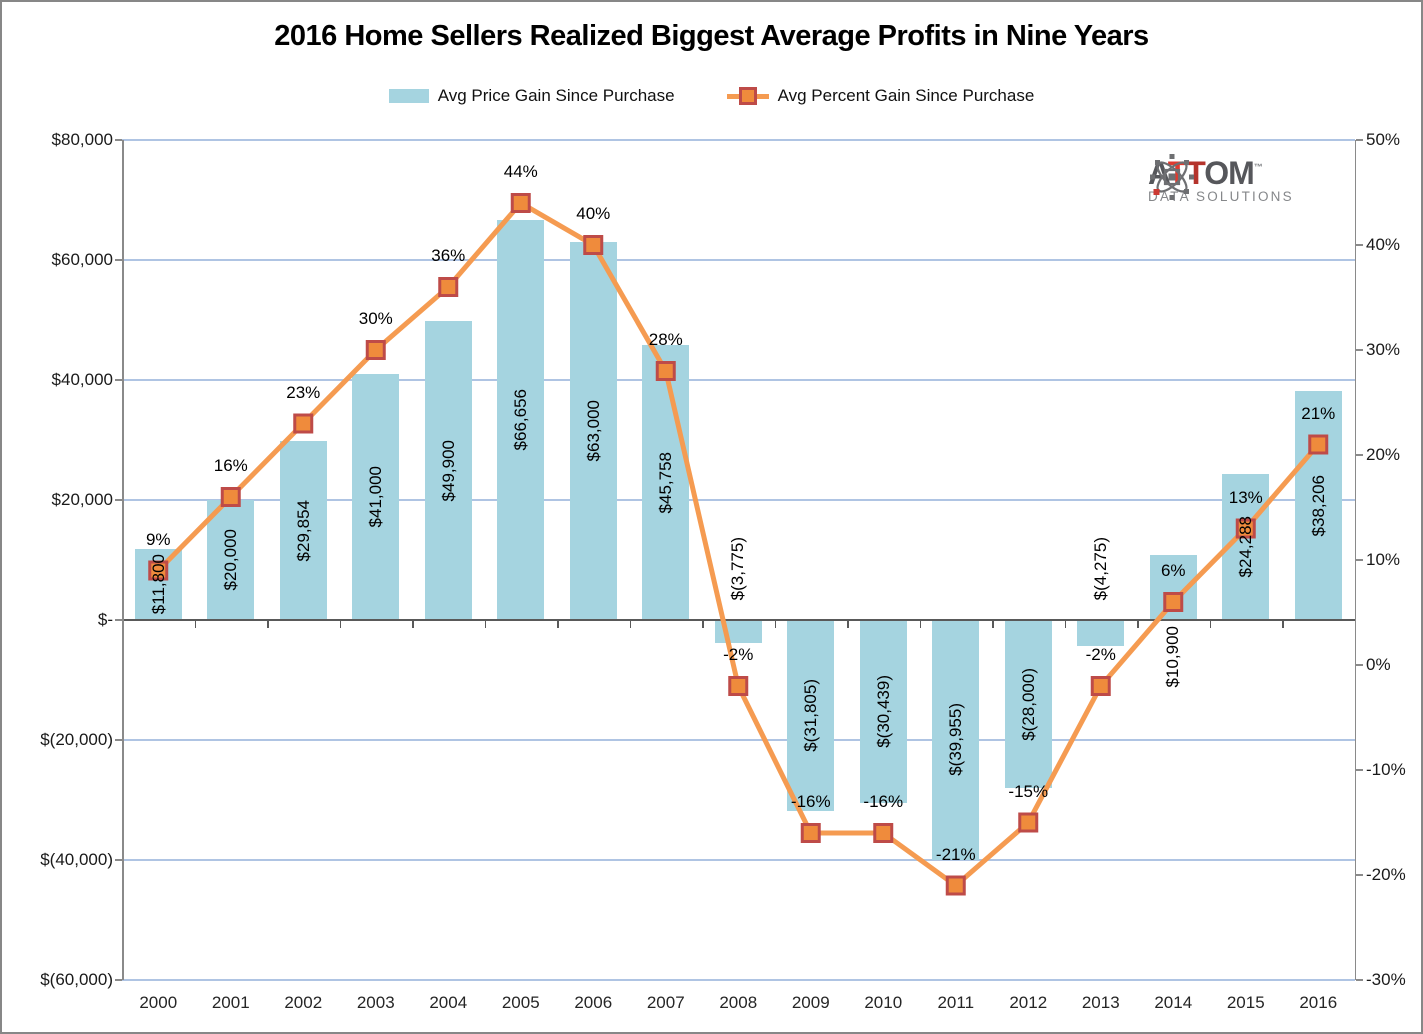  Describe the element at coordinates (1028, 791) in the screenshot. I see `percent-label-2012: -15%` at that location.